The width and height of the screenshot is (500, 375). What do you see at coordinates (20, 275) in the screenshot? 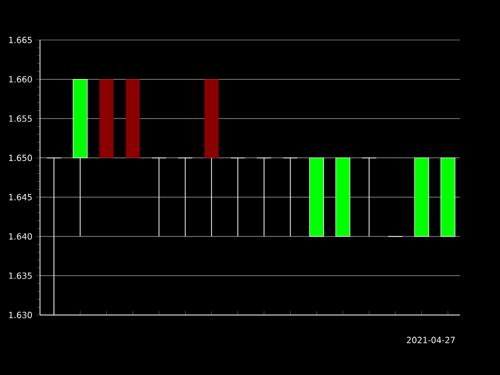
I see `y-tick-label: 1.635` at bounding box center [20, 275].